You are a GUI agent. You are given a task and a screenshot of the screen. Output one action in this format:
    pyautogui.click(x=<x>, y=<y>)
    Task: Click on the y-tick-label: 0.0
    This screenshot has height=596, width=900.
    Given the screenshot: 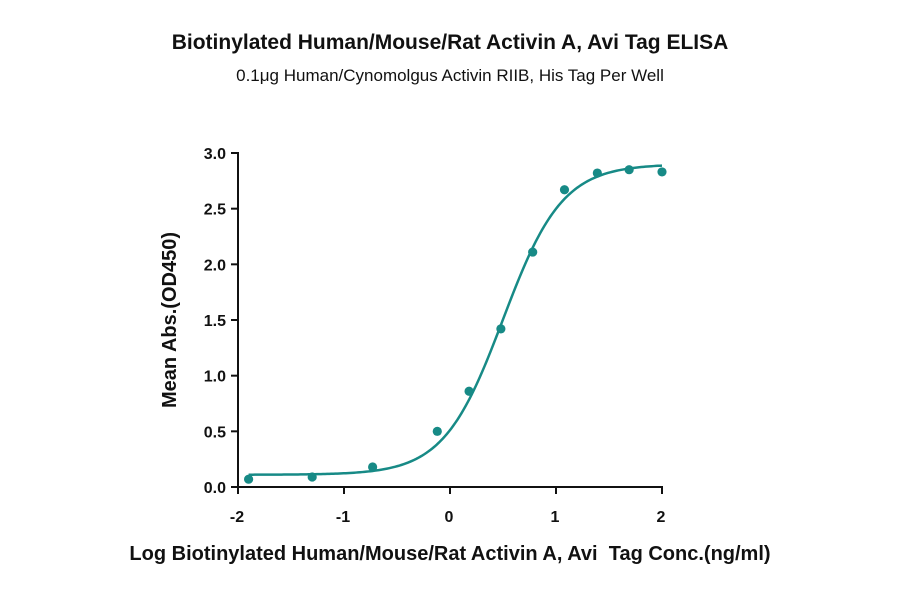 What is the action you would take?
    pyautogui.click(x=215, y=488)
    